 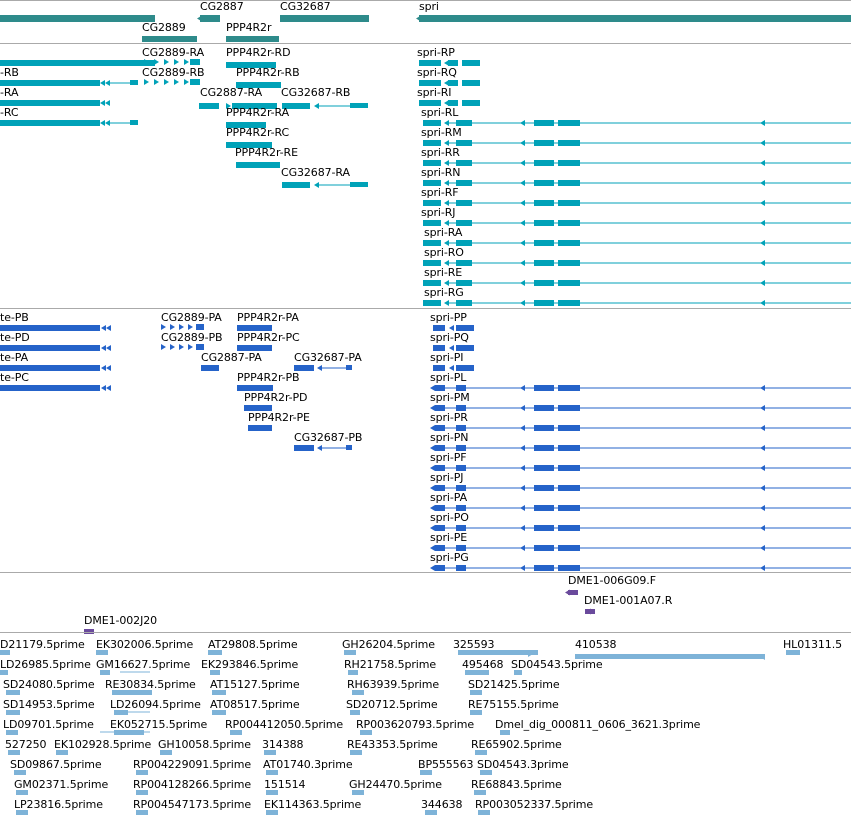 I want to click on feature-label: CG32687-PA, so click(x=328, y=357).